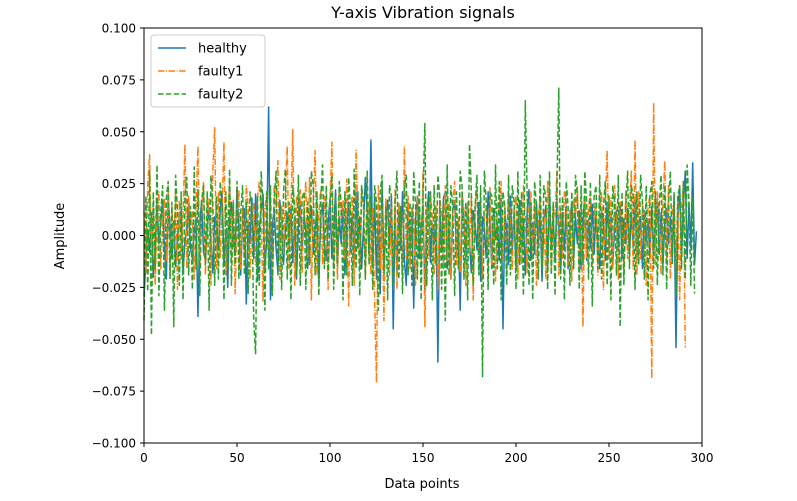 The height and width of the screenshot is (501, 797). I want to click on legend-label-faulty1: faulty1, so click(220, 72).